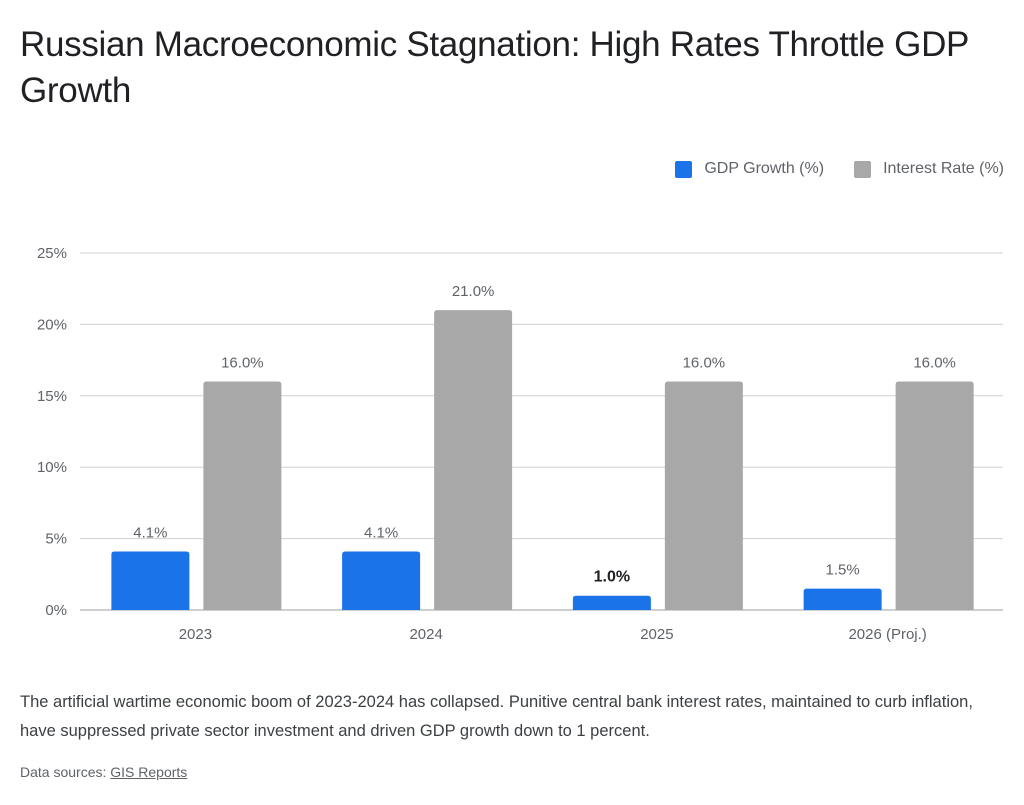  I want to click on data-sources: Data sources: GIS Reports, so click(103, 772).